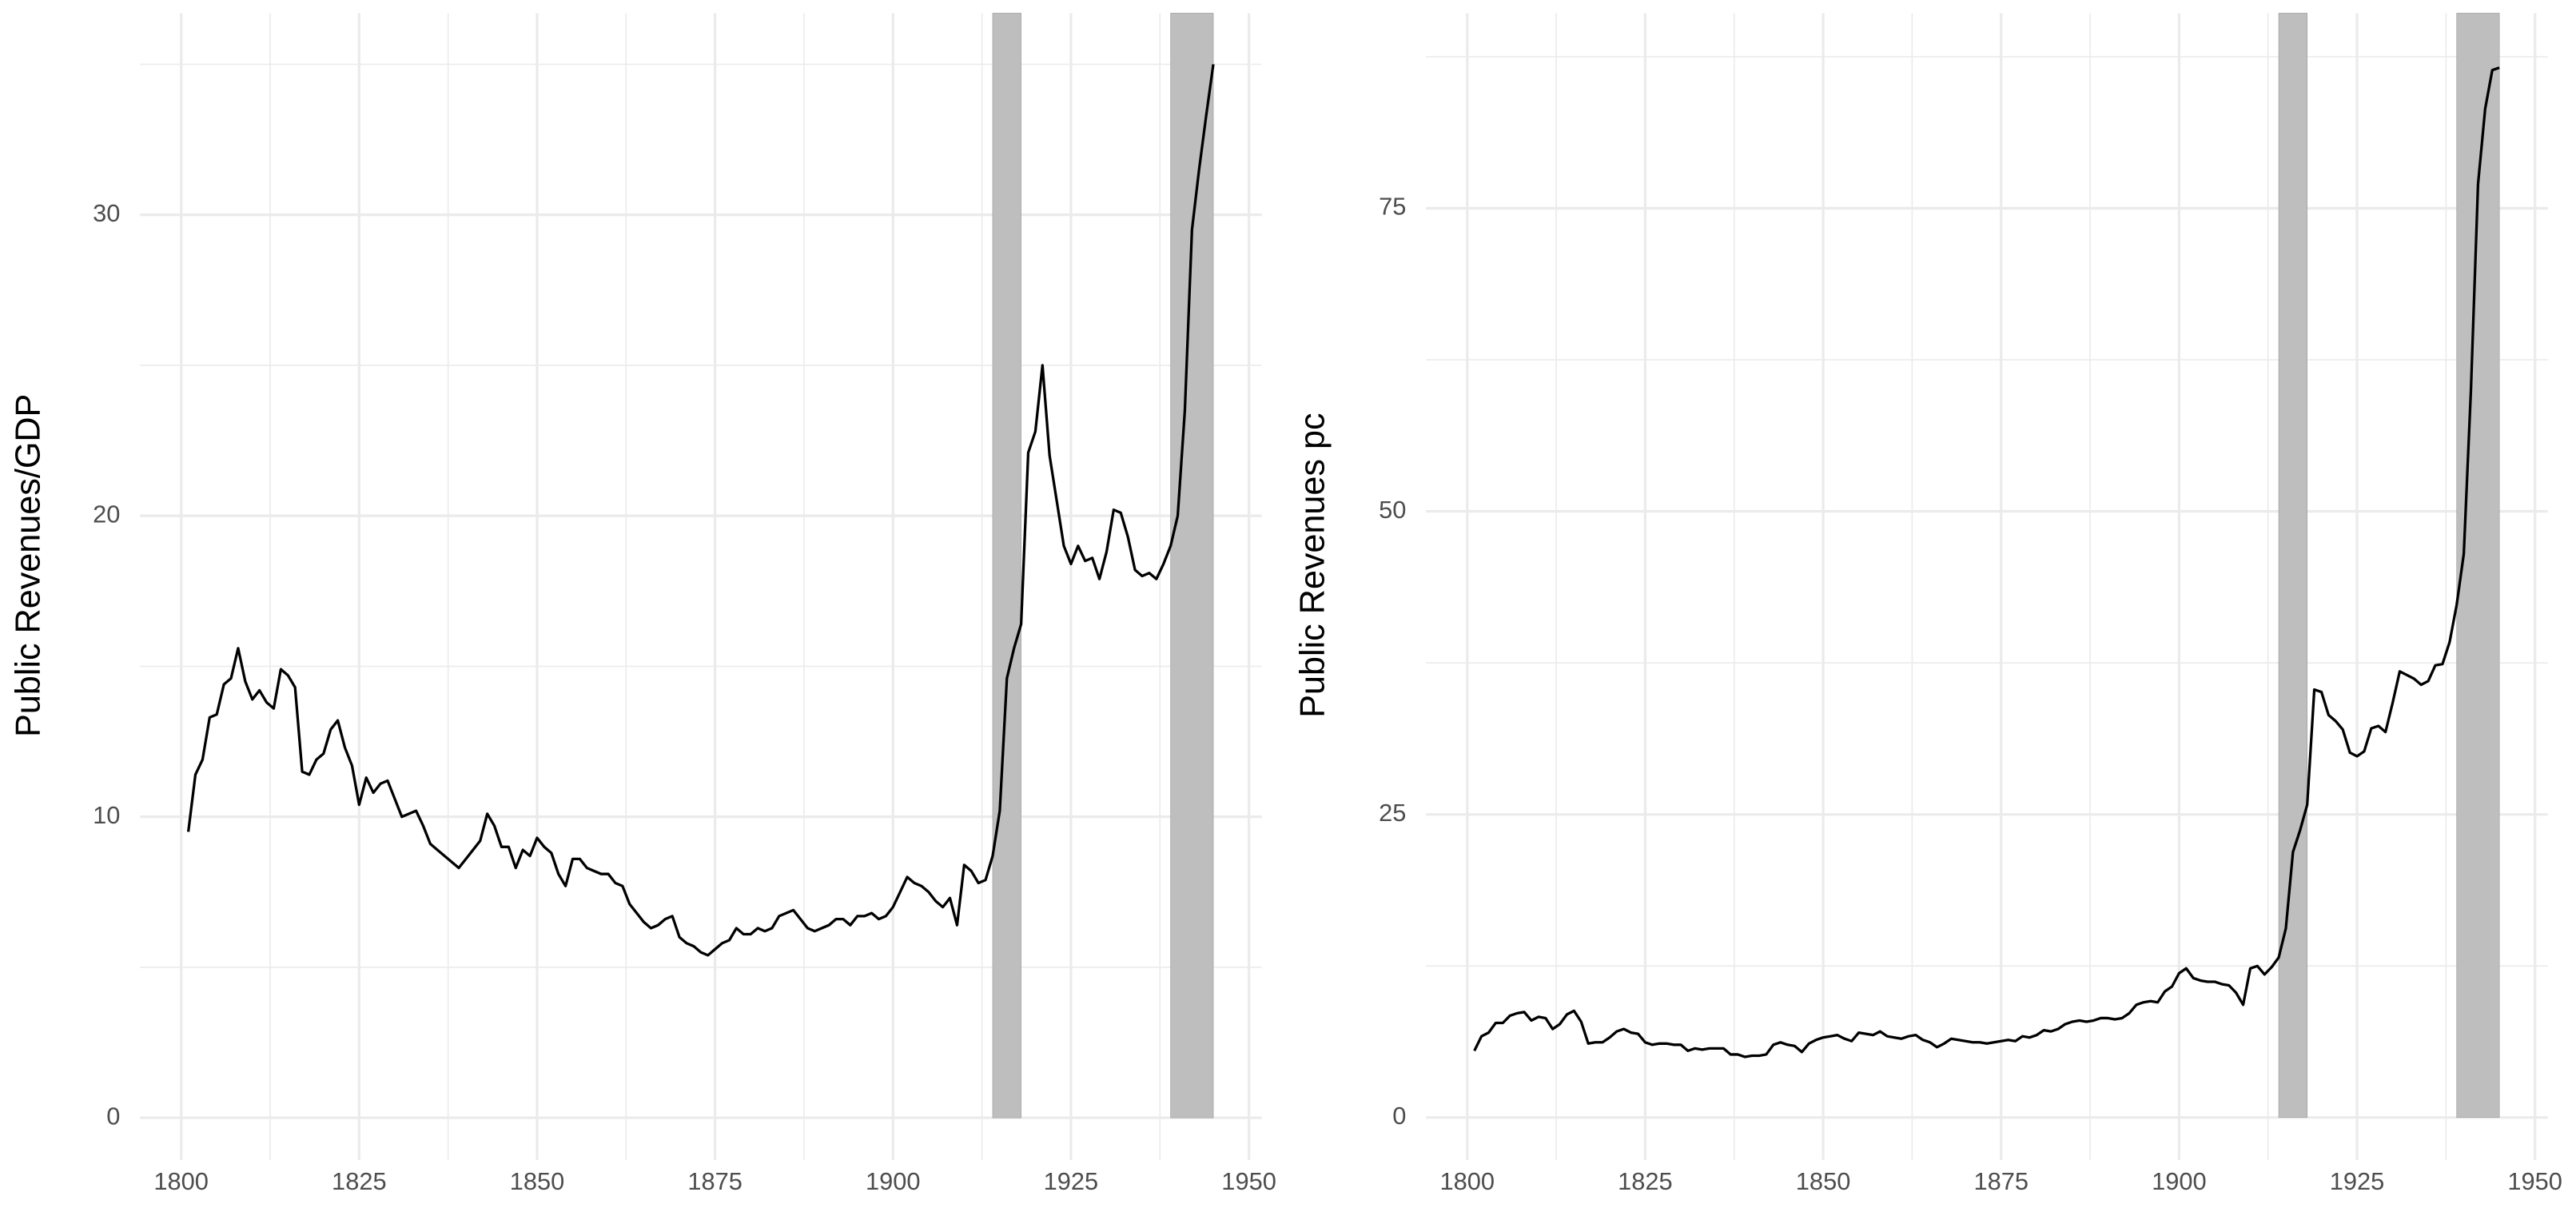 Image resolution: width=2576 pixels, height=1224 pixels. What do you see at coordinates (1392, 207) in the screenshot?
I see `y-tick-label: 75` at bounding box center [1392, 207].